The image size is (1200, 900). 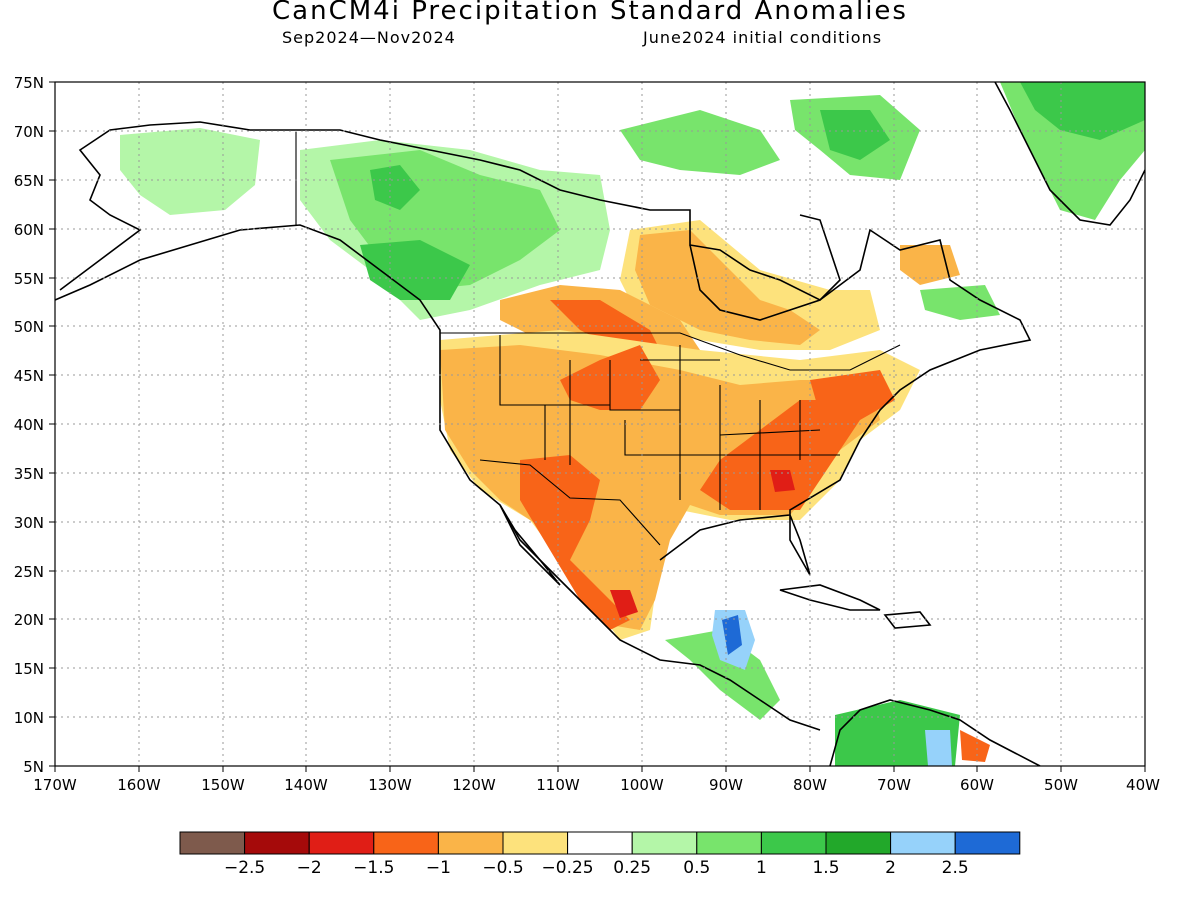 What do you see at coordinates (395, 187) in the screenshot?
I see `yukon-strong-positive` at bounding box center [395, 187].